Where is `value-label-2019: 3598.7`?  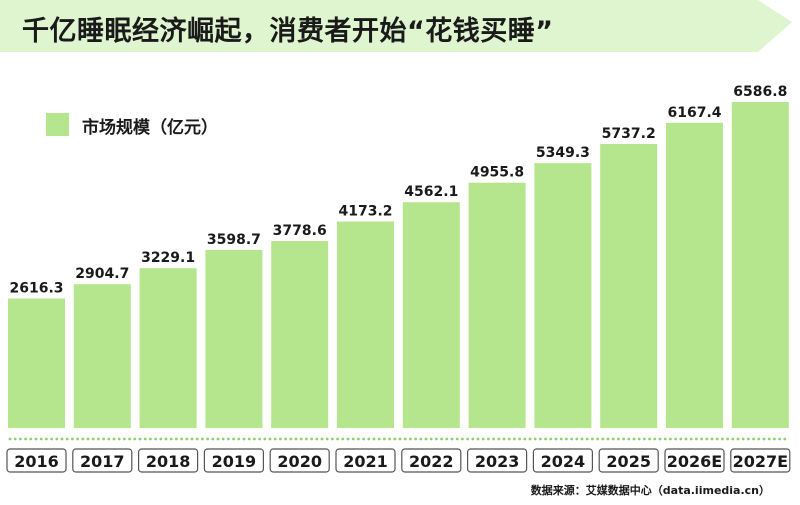 value-label-2019: 3598.7 is located at coordinates (234, 240).